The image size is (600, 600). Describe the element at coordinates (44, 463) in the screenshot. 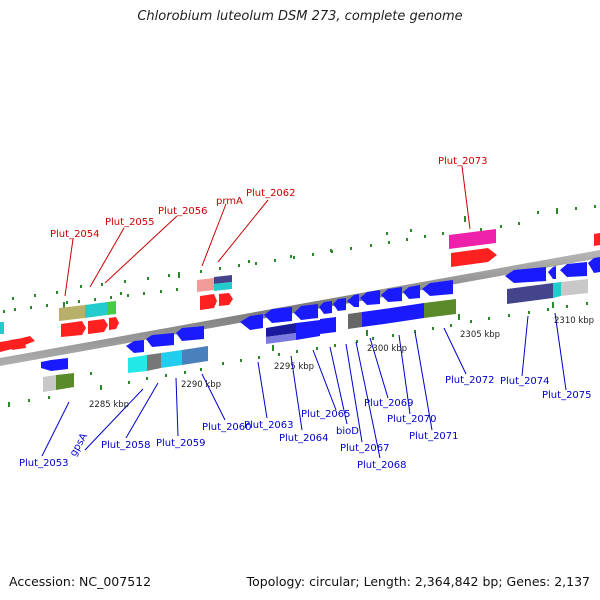

I see `gene-label-plut-2053: Plut_2053` at that location.